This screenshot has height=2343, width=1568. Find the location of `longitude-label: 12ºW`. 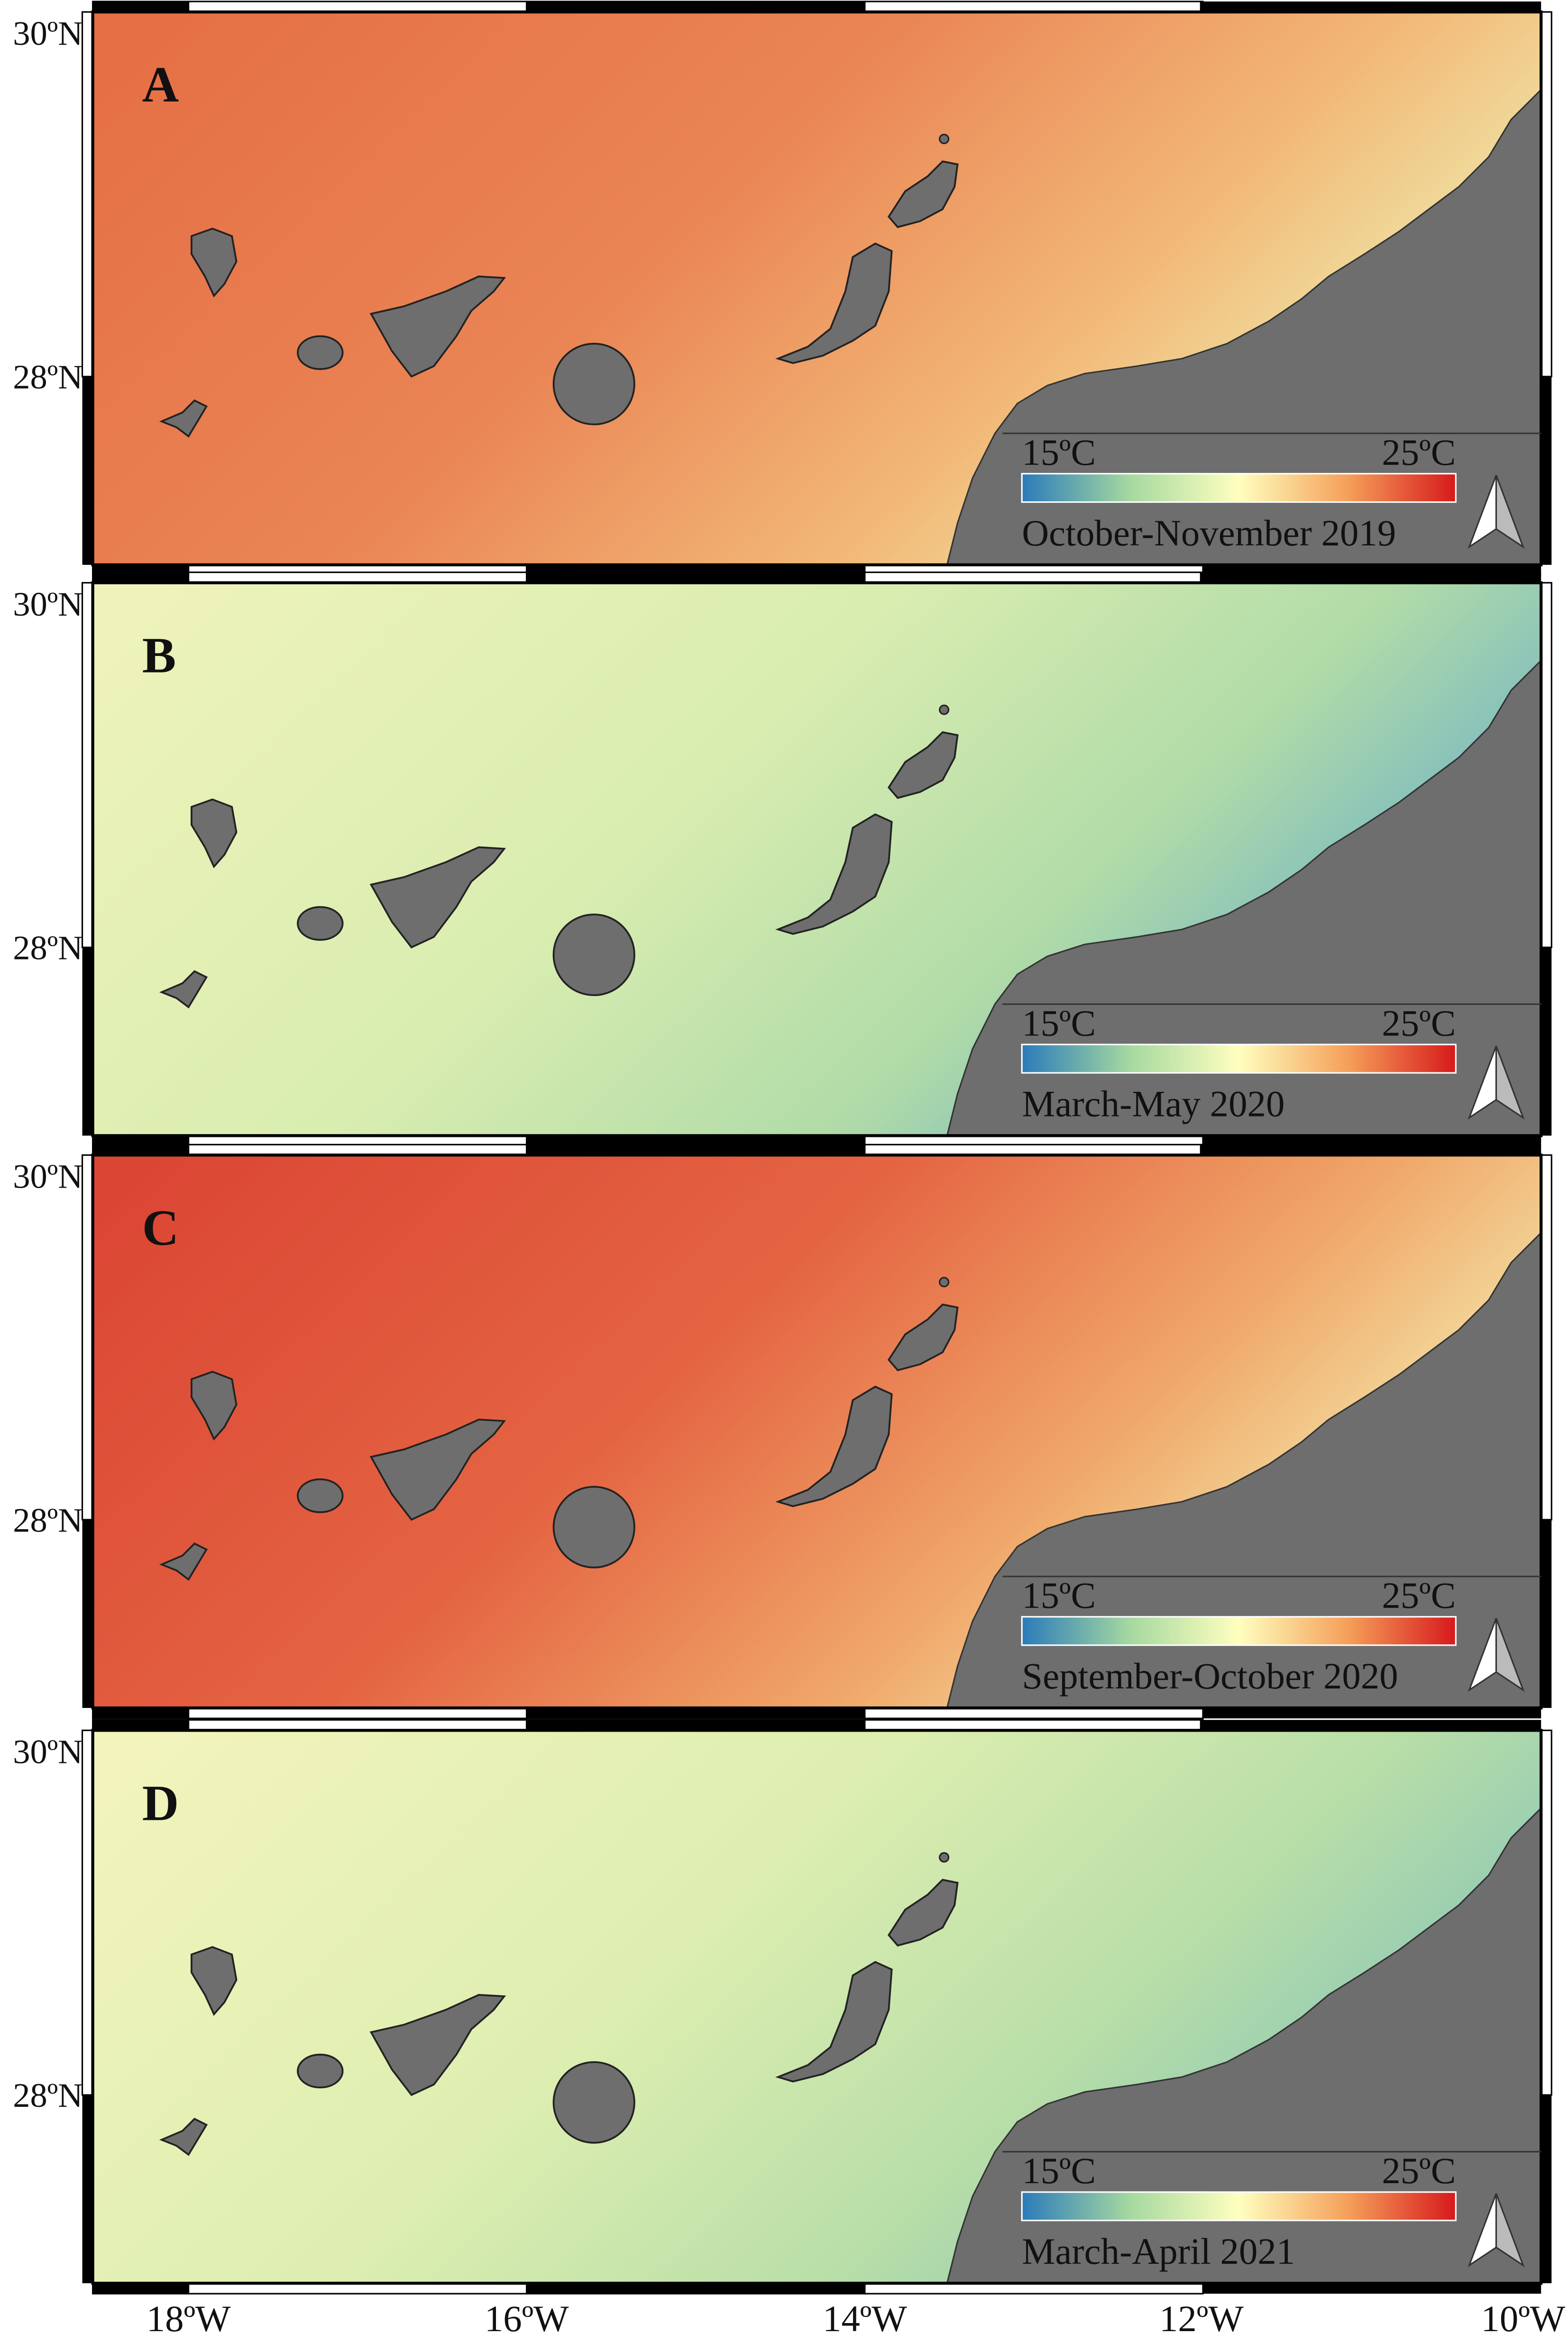

longitude-label: 12ºW is located at coordinates (1201, 2319).